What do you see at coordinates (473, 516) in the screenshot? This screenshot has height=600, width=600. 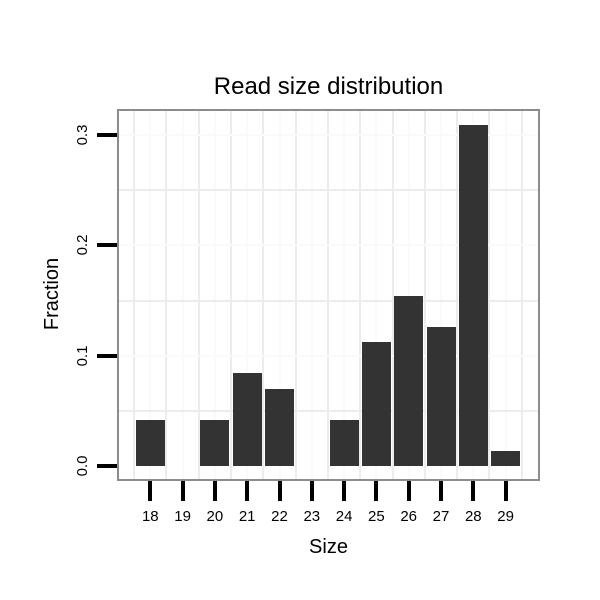 I see `x-tick-label: 28` at bounding box center [473, 516].